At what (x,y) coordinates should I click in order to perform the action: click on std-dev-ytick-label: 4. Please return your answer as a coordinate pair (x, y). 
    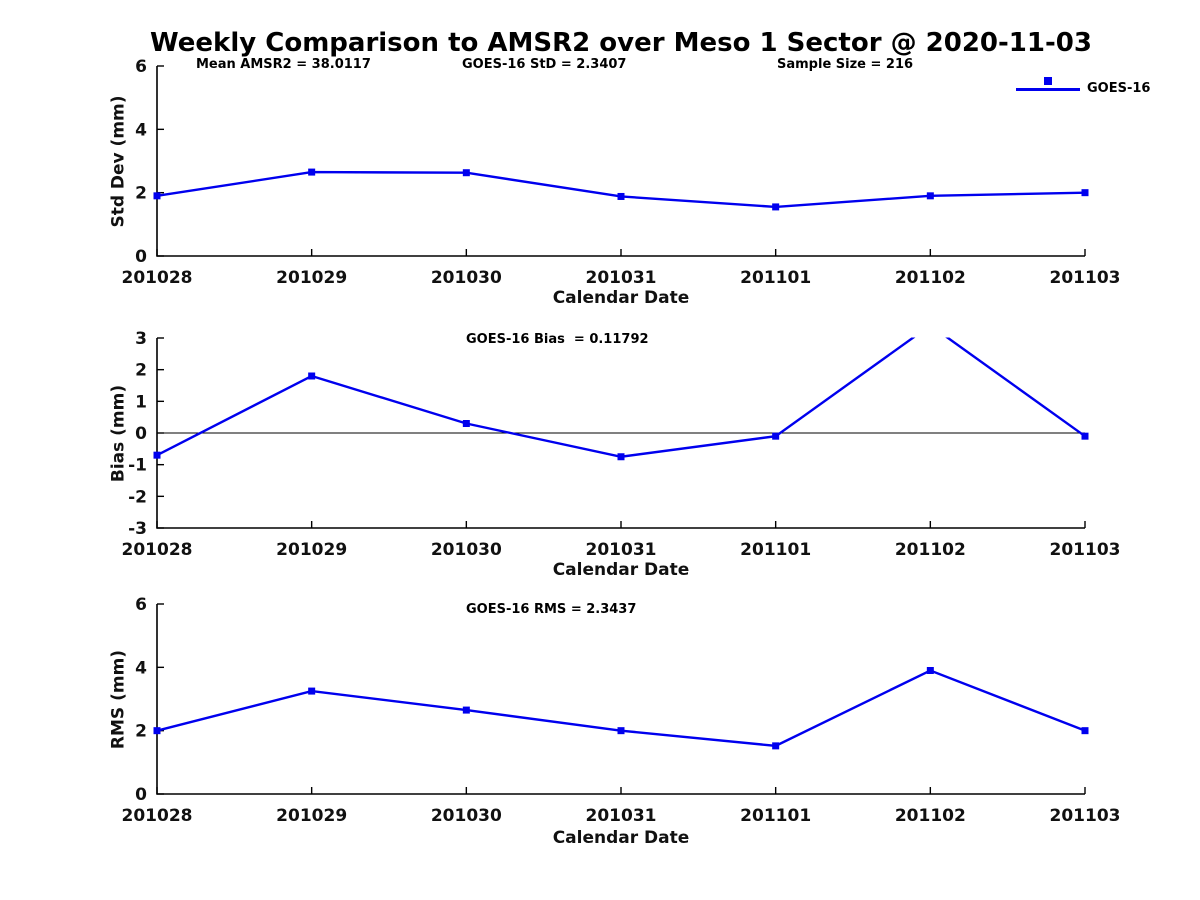
    Looking at the image, I should click on (141, 130).